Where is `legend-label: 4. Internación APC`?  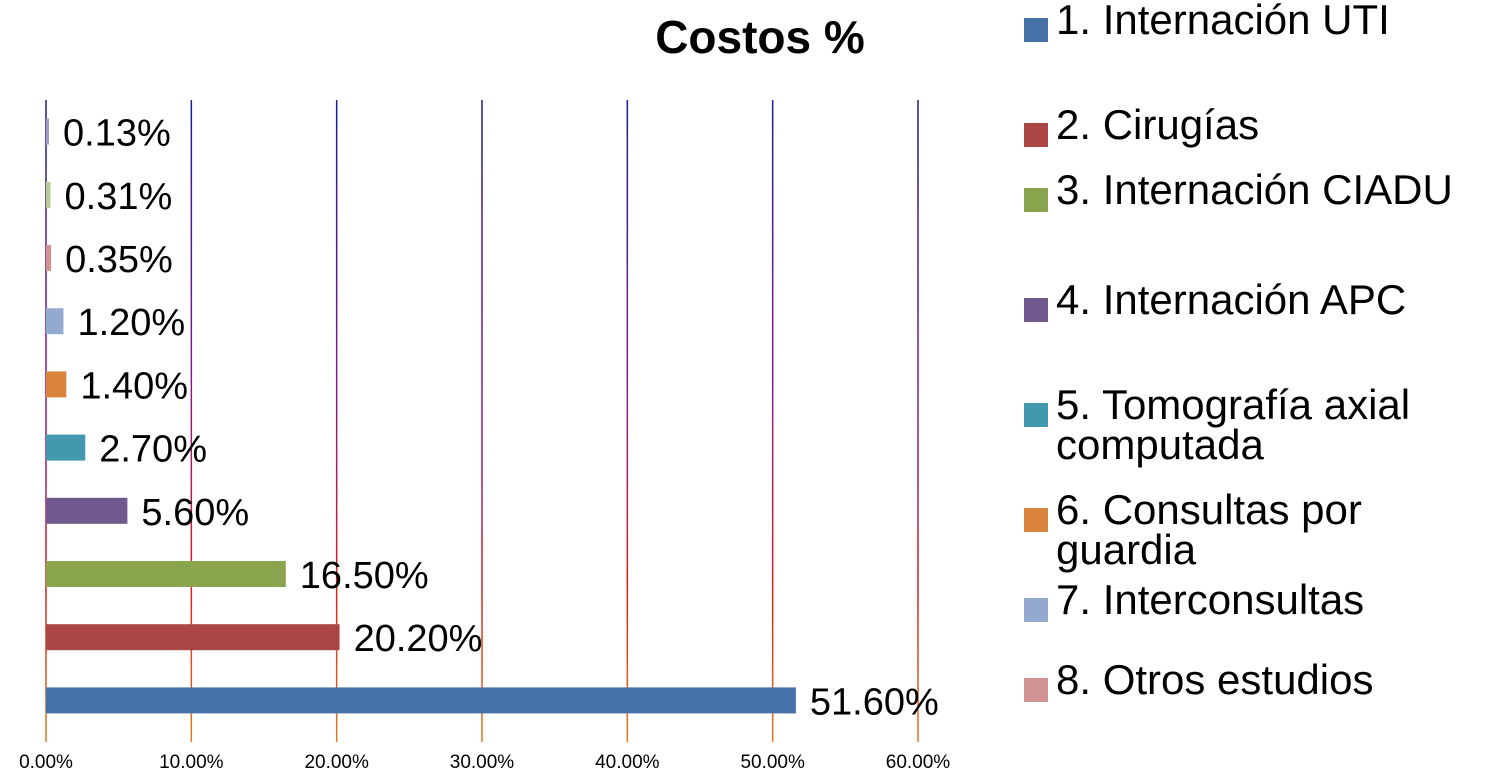
legend-label: 4. Internación APC is located at coordinates (1231, 299).